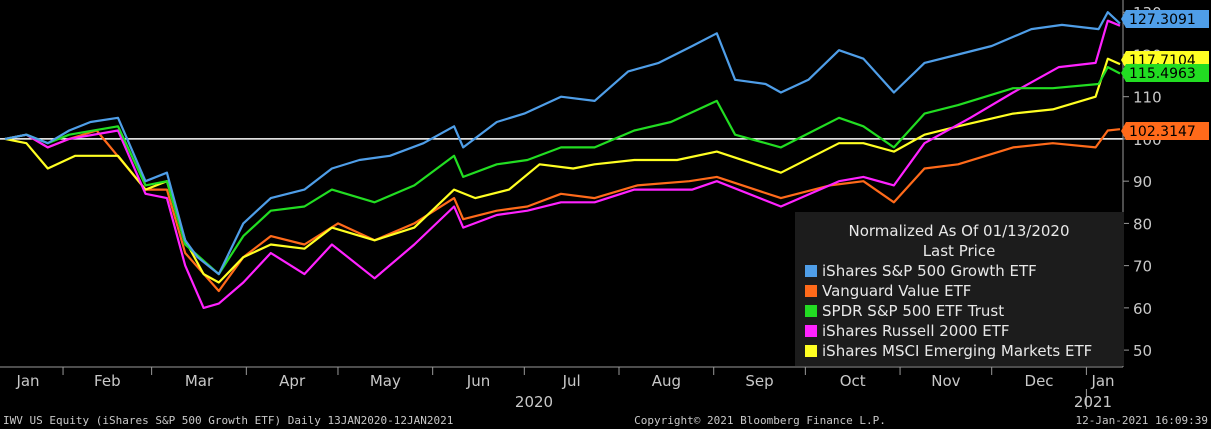 The height and width of the screenshot is (429, 1211). Describe the element at coordinates (1039, 381) in the screenshot. I see `x-tick-label: Dec` at that location.